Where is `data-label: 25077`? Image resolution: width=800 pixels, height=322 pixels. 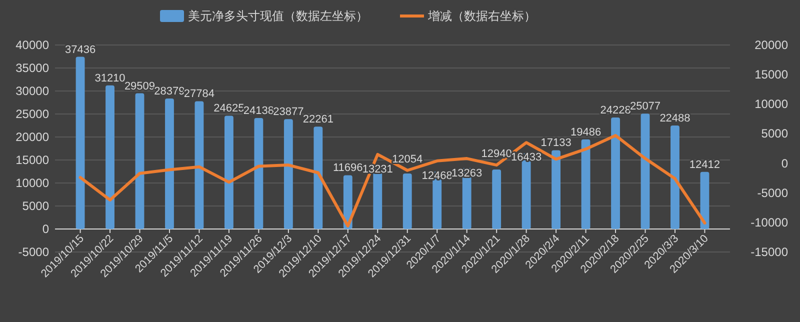
data-label: 25077 is located at coordinates (645, 106).